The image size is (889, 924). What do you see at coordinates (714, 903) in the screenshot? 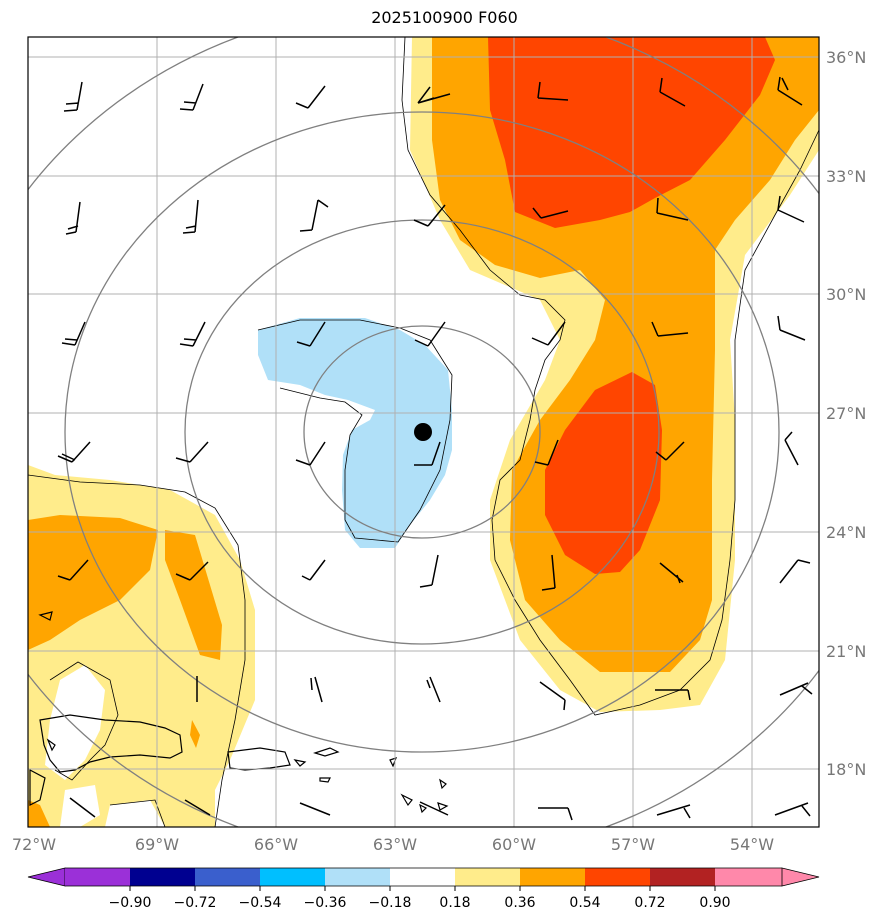
I see `colorbar-tick-label: 0.90` at bounding box center [714, 903].